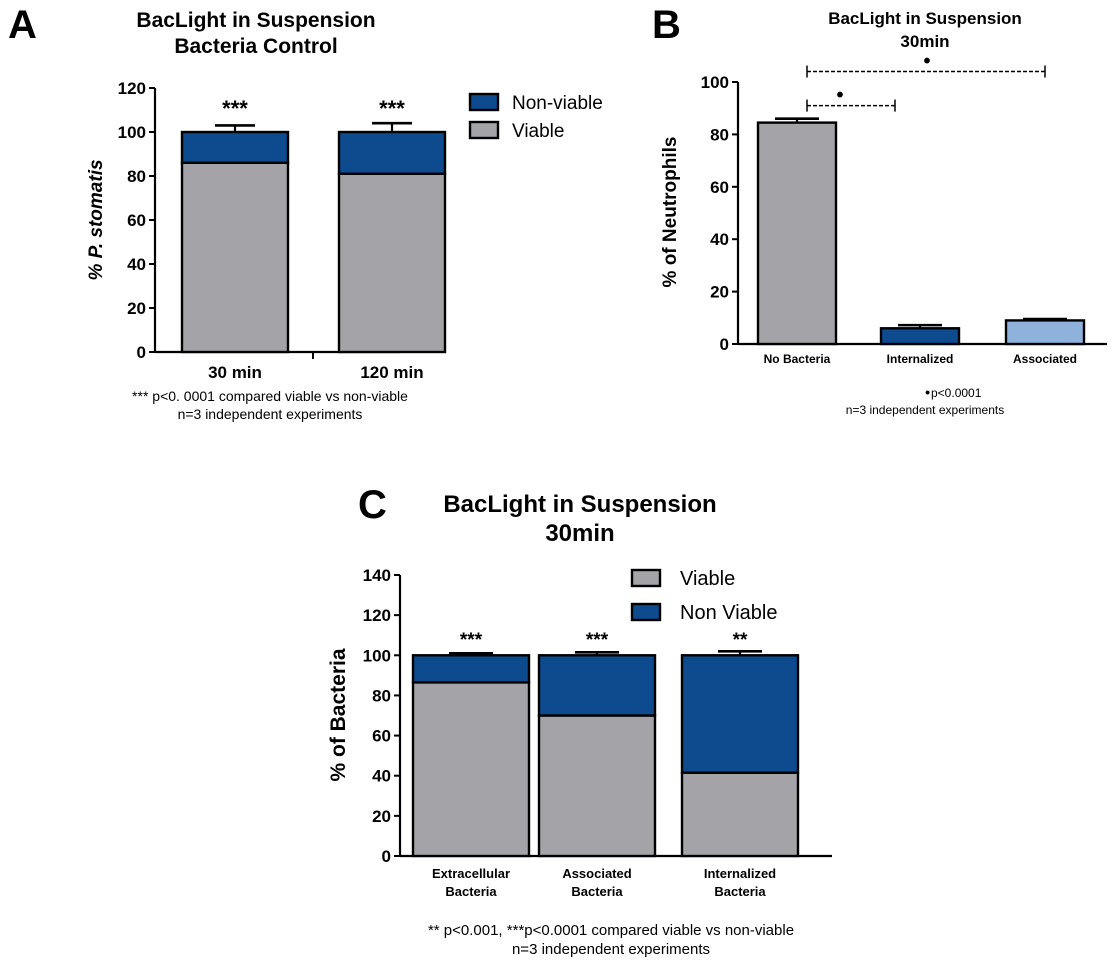 This screenshot has width=1119, height=966. What do you see at coordinates (740, 640) in the screenshot?
I see `significance-marker: **` at bounding box center [740, 640].